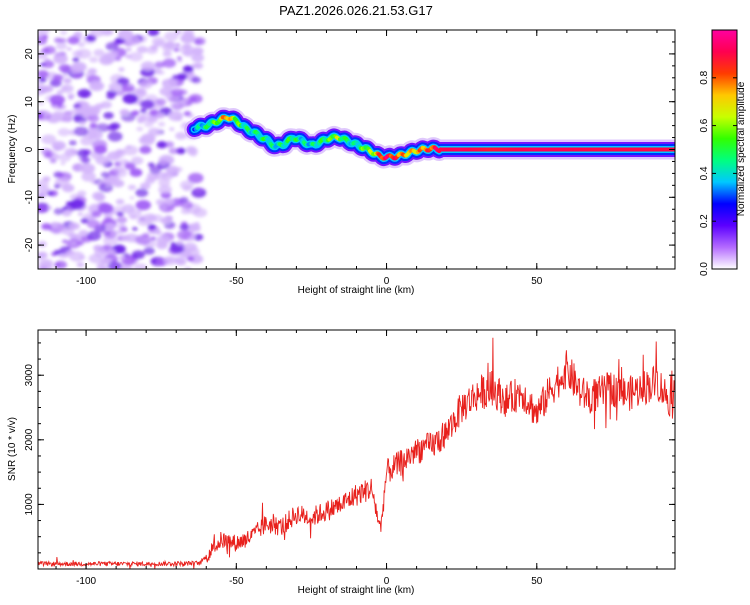 The height and width of the screenshot is (605, 750). Describe the element at coordinates (704, 221) in the screenshot. I see `colorbar-tick-label: 0.2` at that location.